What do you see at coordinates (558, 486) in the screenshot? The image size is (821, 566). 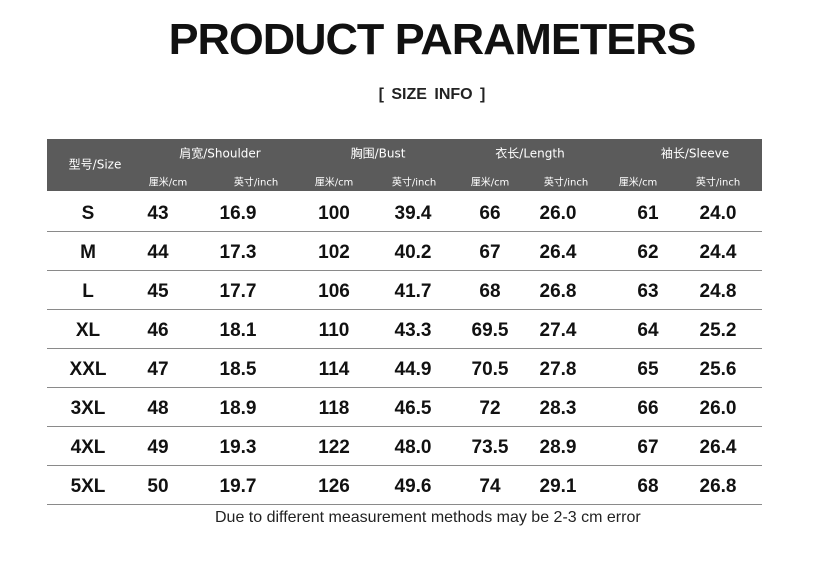 I see `value-cell: 29.1` at bounding box center [558, 486].